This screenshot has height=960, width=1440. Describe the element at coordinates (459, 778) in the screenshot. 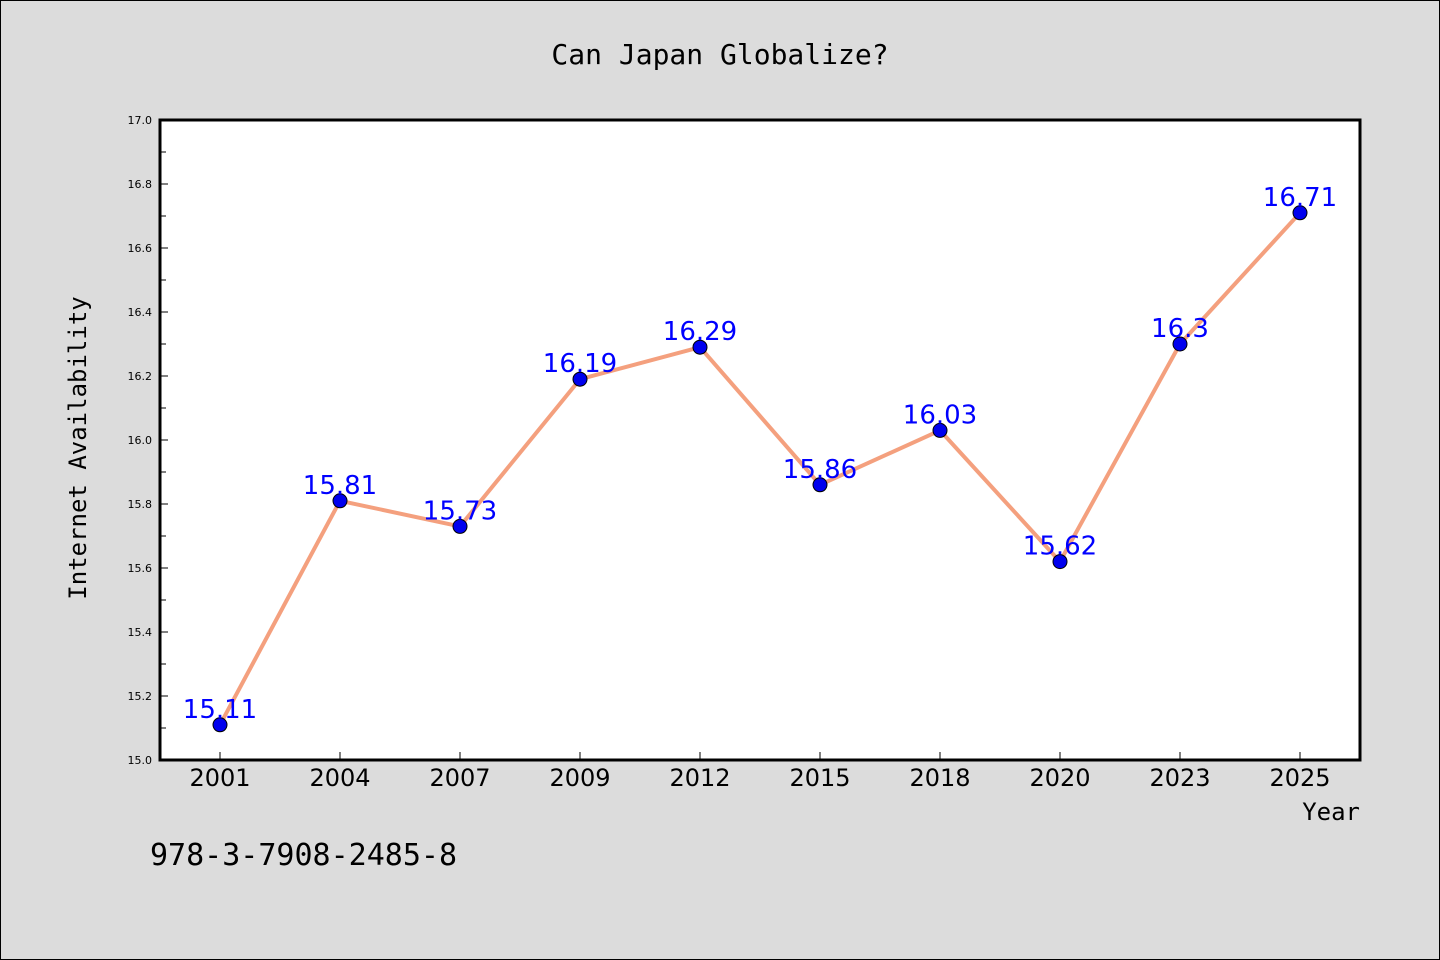

I see `x-tick-label: 2007` at that location.